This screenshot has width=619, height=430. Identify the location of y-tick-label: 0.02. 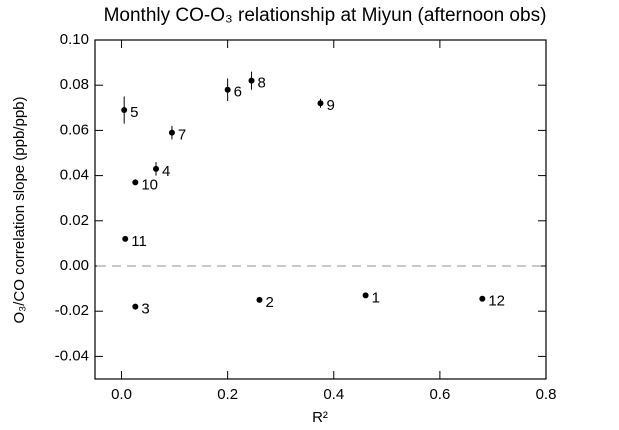
(74, 220).